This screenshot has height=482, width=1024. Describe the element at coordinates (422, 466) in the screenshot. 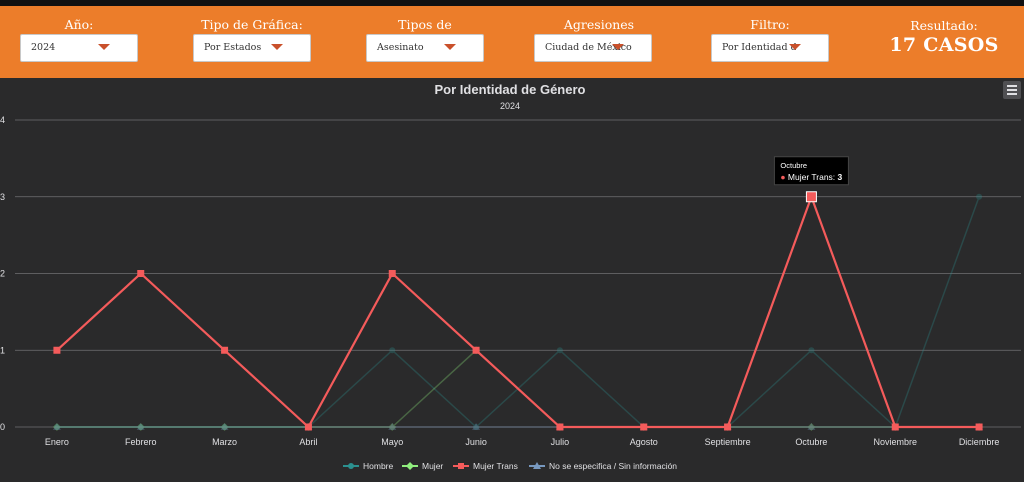

I see `legend-item: Mujer` at that location.